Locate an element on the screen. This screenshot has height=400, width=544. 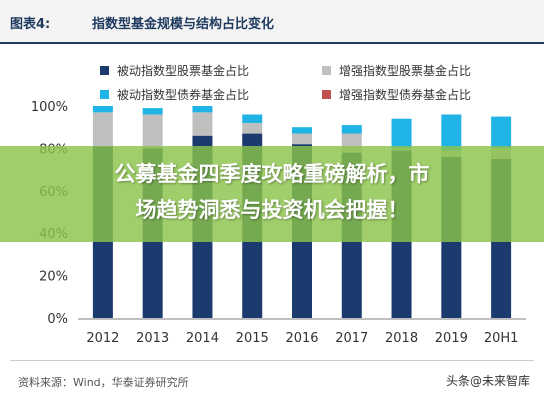
header-rule is located at coordinates (272, 43).